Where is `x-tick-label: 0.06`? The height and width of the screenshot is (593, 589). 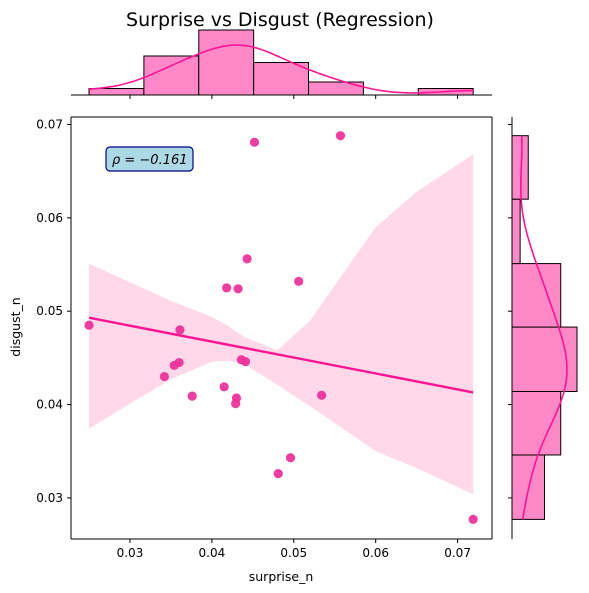
x-tick-label: 0.06 is located at coordinates (375, 553).